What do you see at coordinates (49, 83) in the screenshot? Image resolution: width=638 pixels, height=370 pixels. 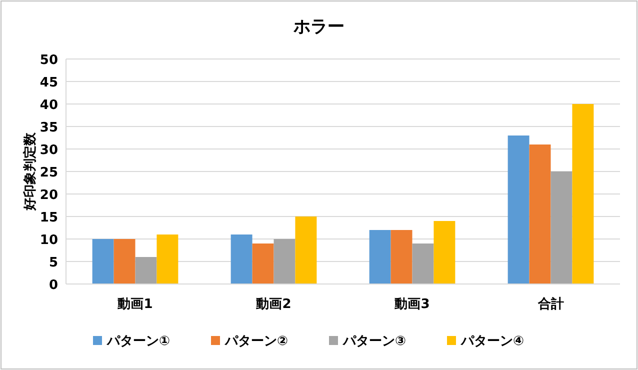 I see `y-tick-label: 45` at bounding box center [49, 83].